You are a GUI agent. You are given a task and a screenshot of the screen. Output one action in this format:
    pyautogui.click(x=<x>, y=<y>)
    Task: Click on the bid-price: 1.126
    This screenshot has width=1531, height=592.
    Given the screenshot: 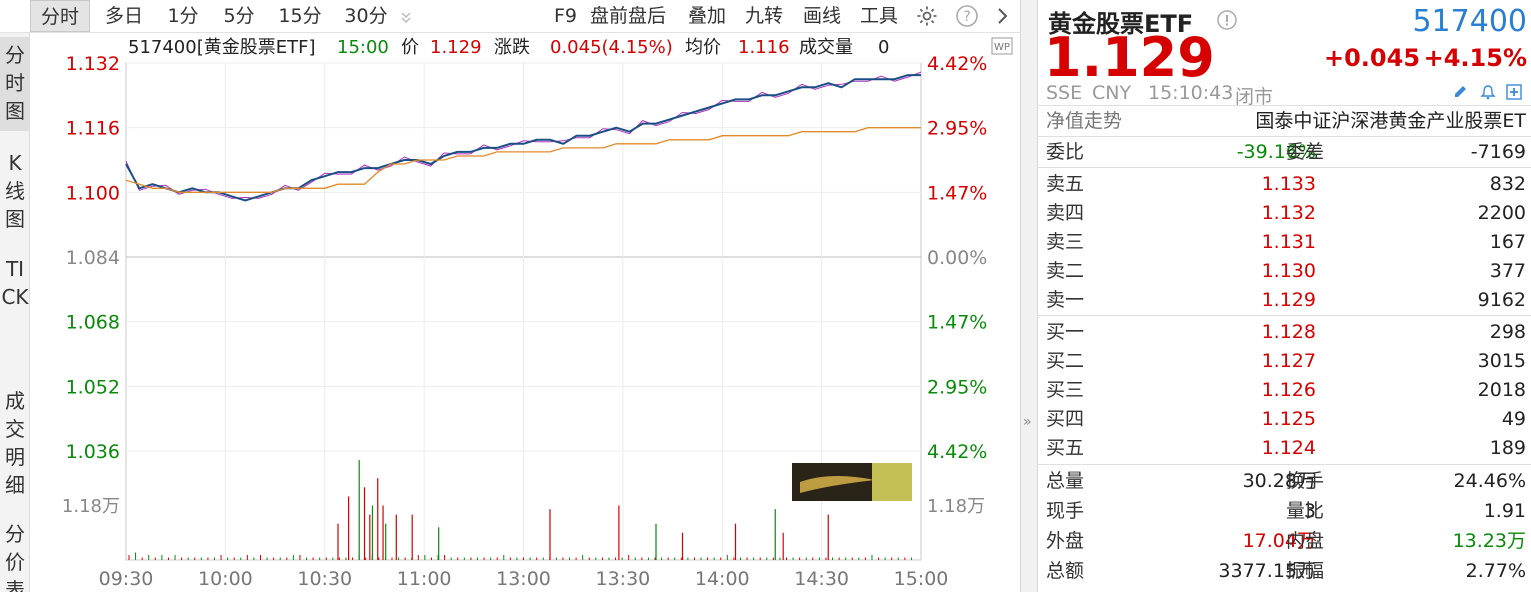 What is the action you would take?
    pyautogui.click(x=1288, y=390)
    